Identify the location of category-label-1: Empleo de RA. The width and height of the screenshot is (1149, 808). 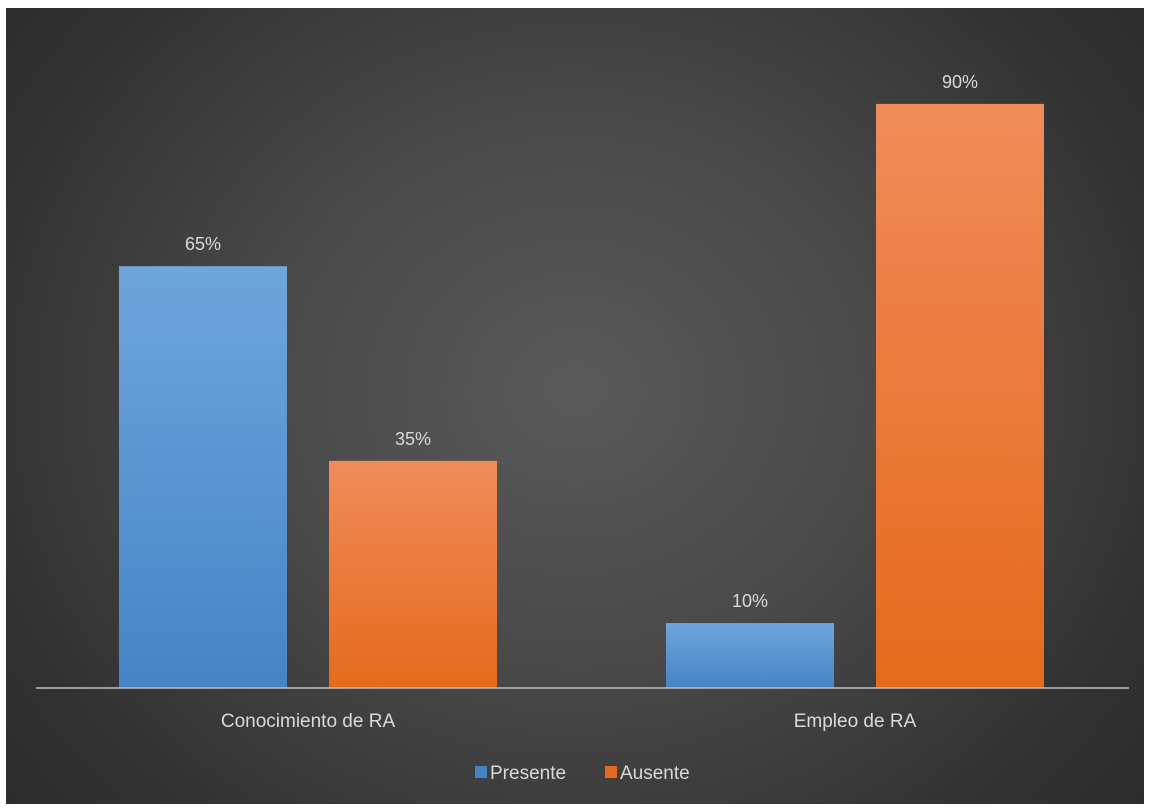
(855, 721).